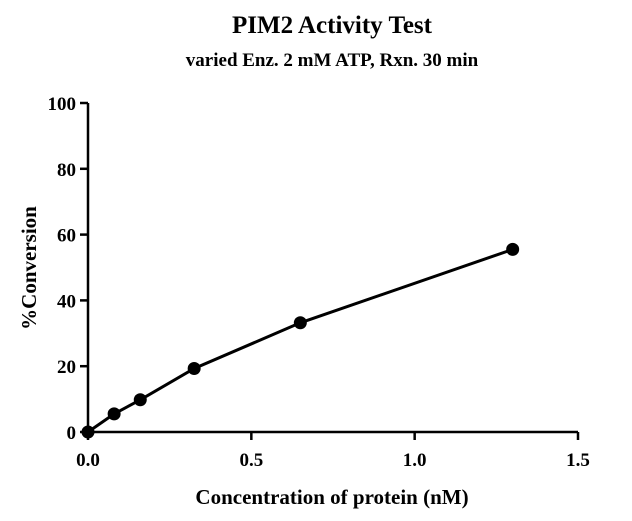  Describe the element at coordinates (415, 460) in the screenshot. I see `x-tick-label: 1.0` at that location.